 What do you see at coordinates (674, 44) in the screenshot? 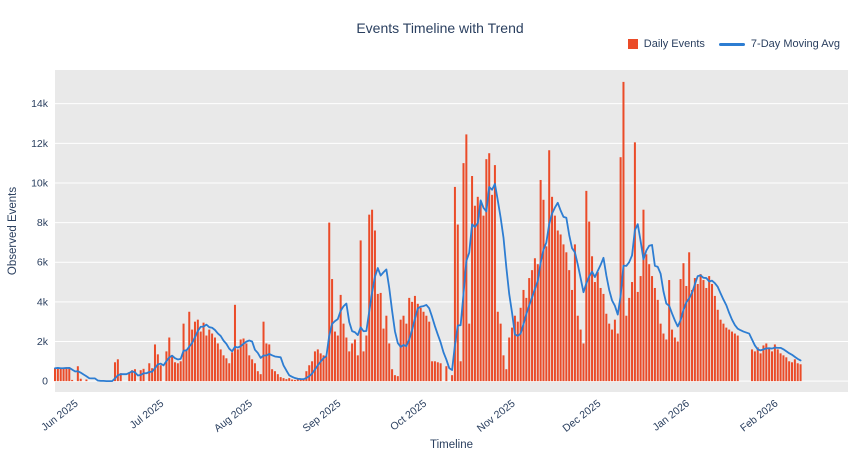
I see `legend-label-daily-events: Daily Events` at bounding box center [674, 44].